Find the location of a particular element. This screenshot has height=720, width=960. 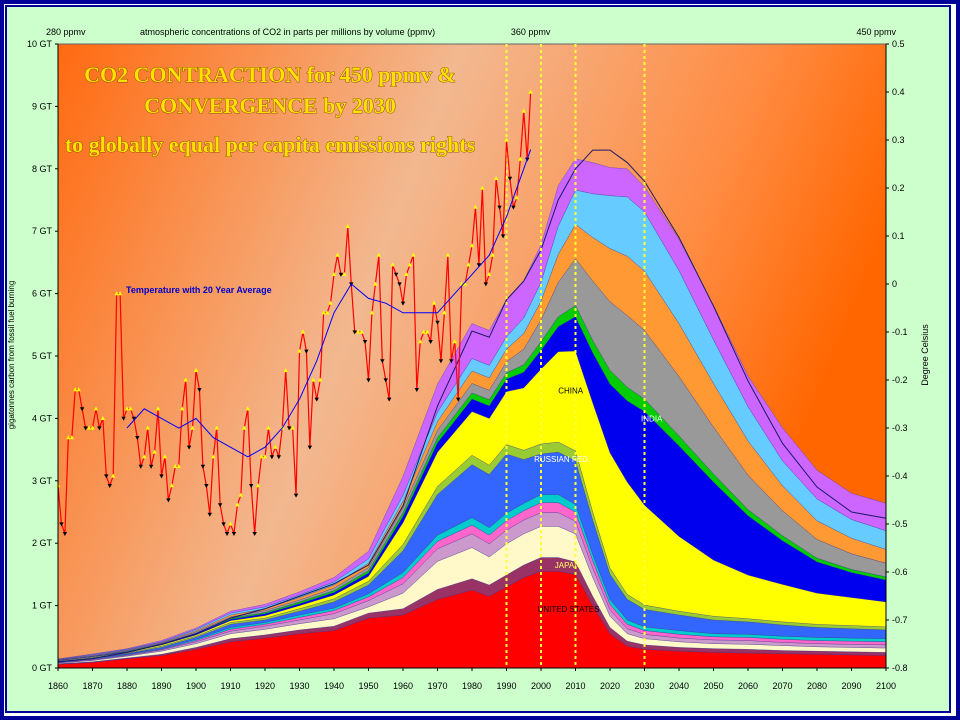

x-tick-label: 1860 is located at coordinates (58, 686).